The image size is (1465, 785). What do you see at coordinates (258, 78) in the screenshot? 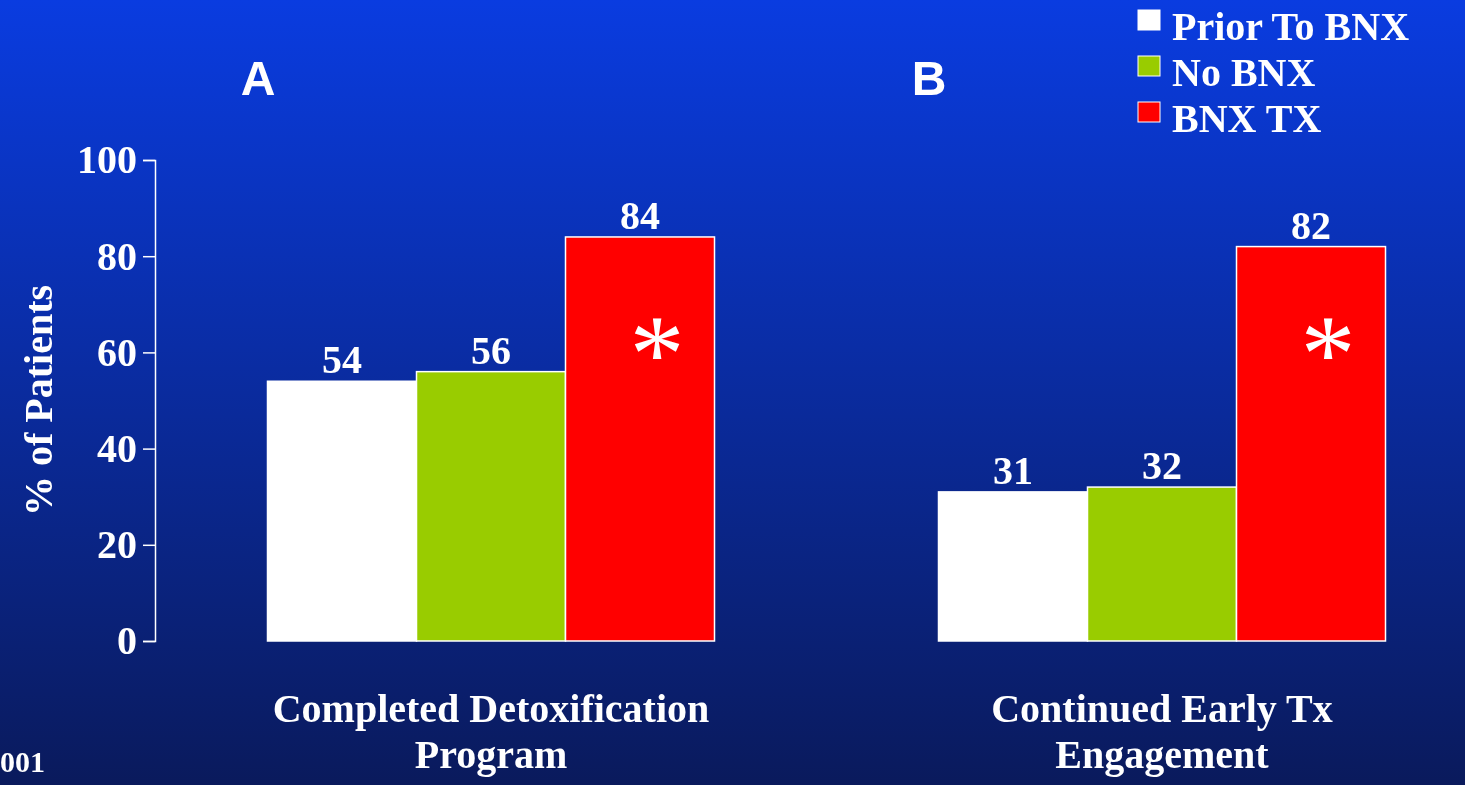
I see `text: A` at bounding box center [258, 78].